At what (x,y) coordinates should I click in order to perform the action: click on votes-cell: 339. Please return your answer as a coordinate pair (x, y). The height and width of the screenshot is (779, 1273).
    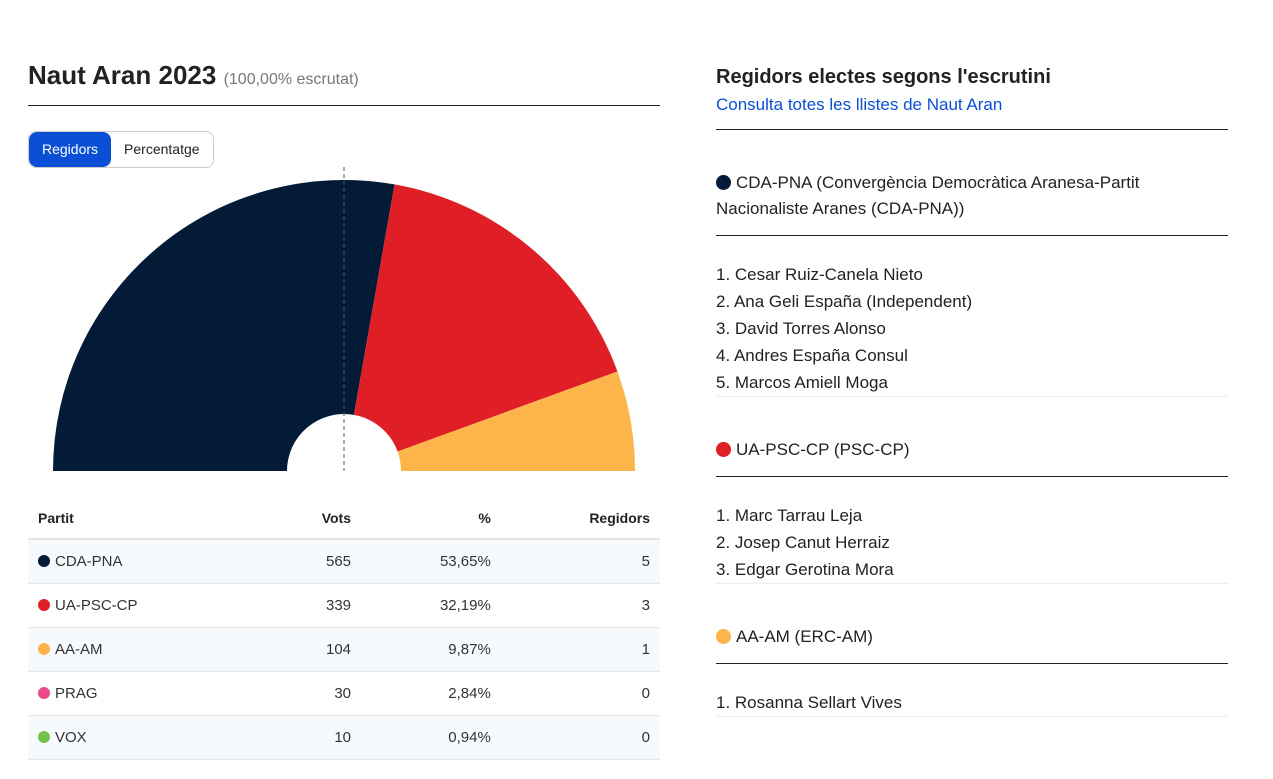
    Looking at the image, I should click on (312, 605).